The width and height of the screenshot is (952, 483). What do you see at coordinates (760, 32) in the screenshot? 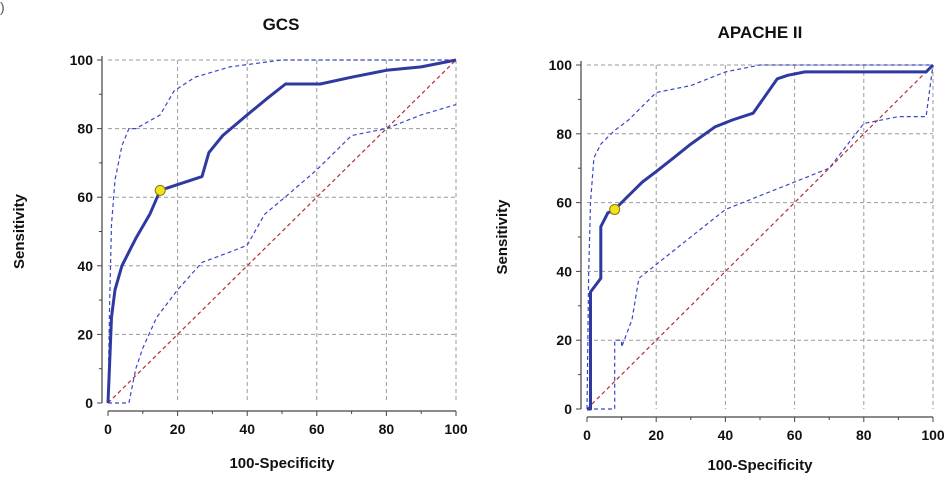
I see `chart-title: APACHE II` at bounding box center [760, 32].